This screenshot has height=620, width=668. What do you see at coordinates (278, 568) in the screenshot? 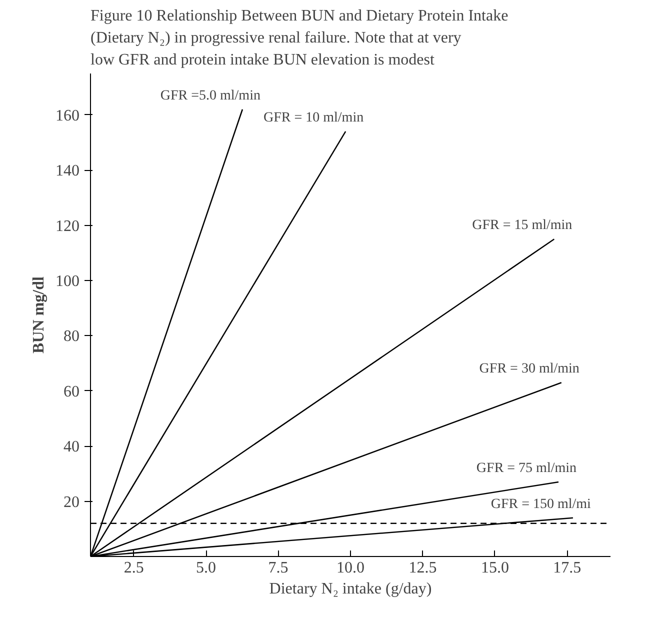
I see `x-tick-label: 7.5` at bounding box center [278, 568].